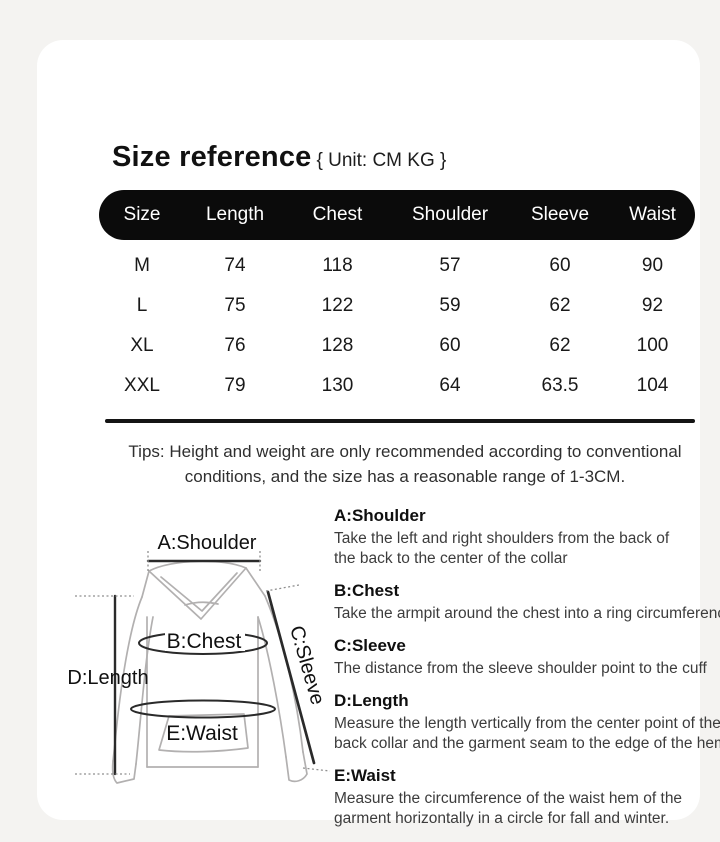 Image resolution: width=720 pixels, height=842 pixels. I want to click on page-title: Size reference, so click(212, 157).